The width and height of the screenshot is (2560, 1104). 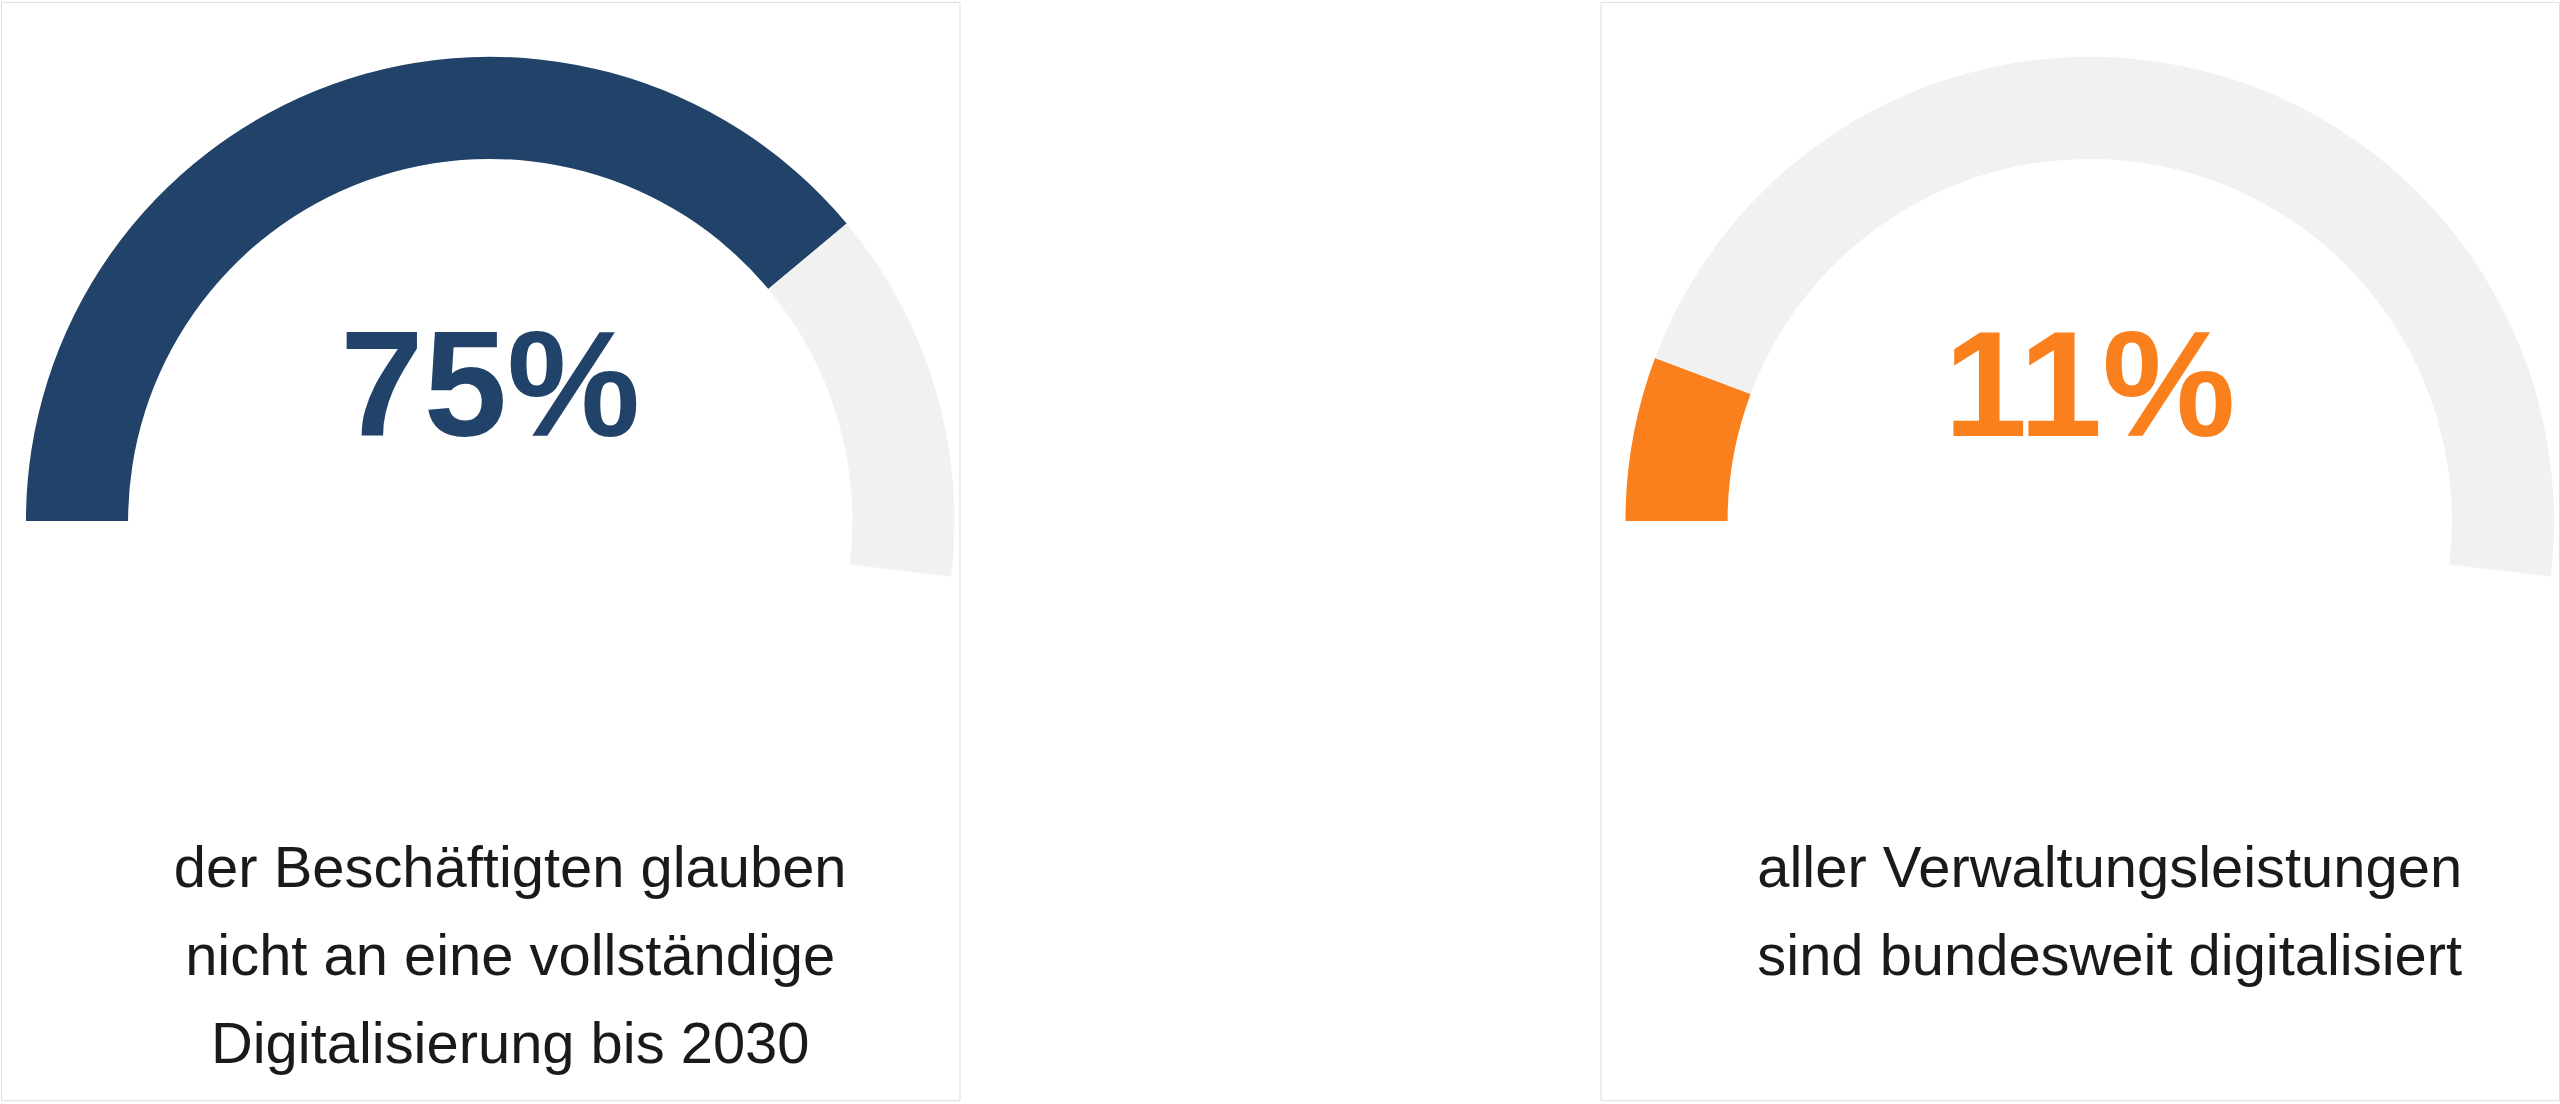 What do you see at coordinates (490, 384) in the screenshot?
I see `text: 75%` at bounding box center [490, 384].